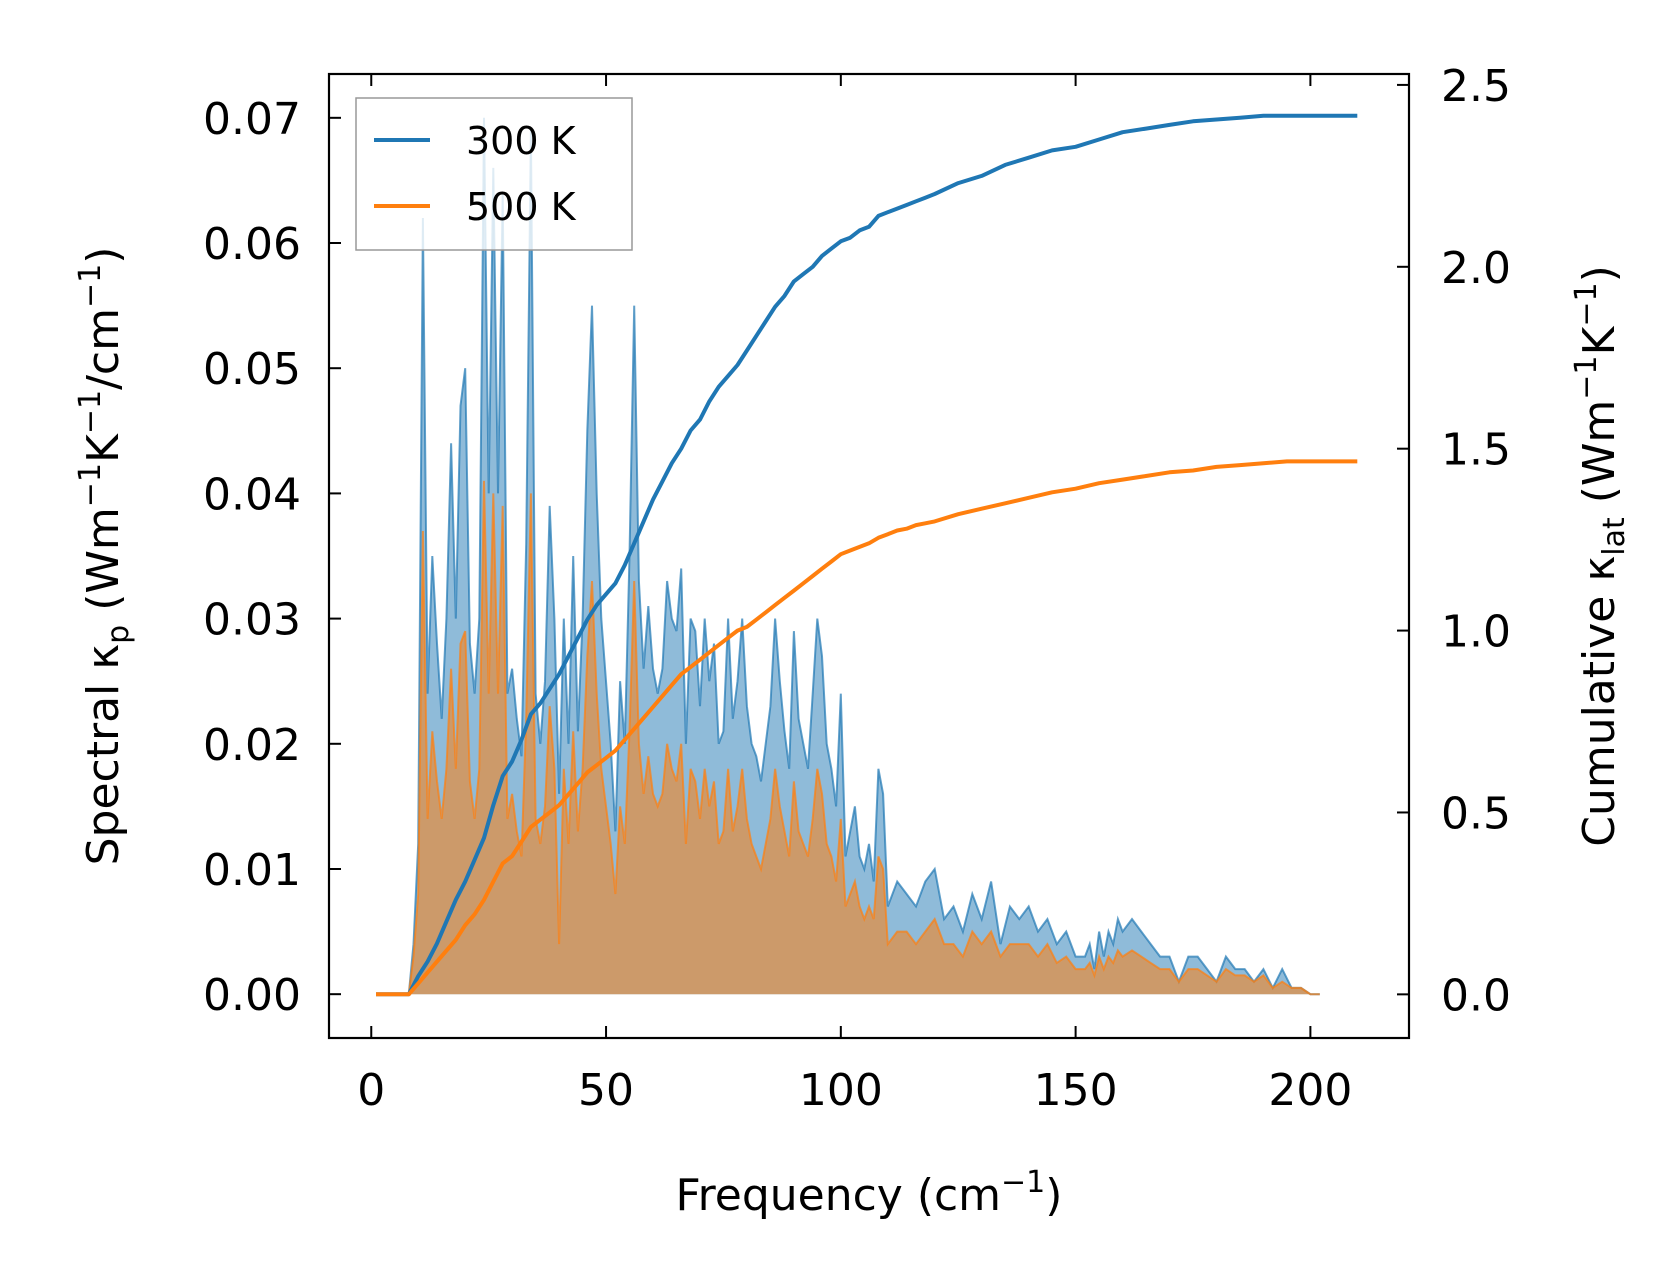  What do you see at coordinates (252, 745) in the screenshot?
I see `y-left-tick-label: 0.02` at bounding box center [252, 745].